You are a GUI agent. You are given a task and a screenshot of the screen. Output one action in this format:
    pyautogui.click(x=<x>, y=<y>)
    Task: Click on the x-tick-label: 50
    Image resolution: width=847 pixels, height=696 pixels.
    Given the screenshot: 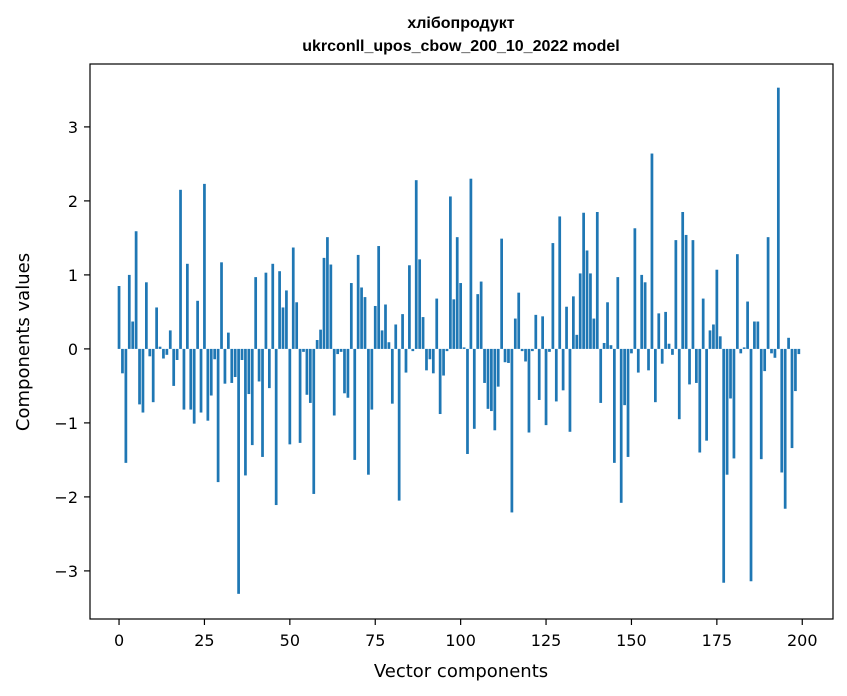 What is the action you would take?
    pyautogui.click(x=290, y=640)
    